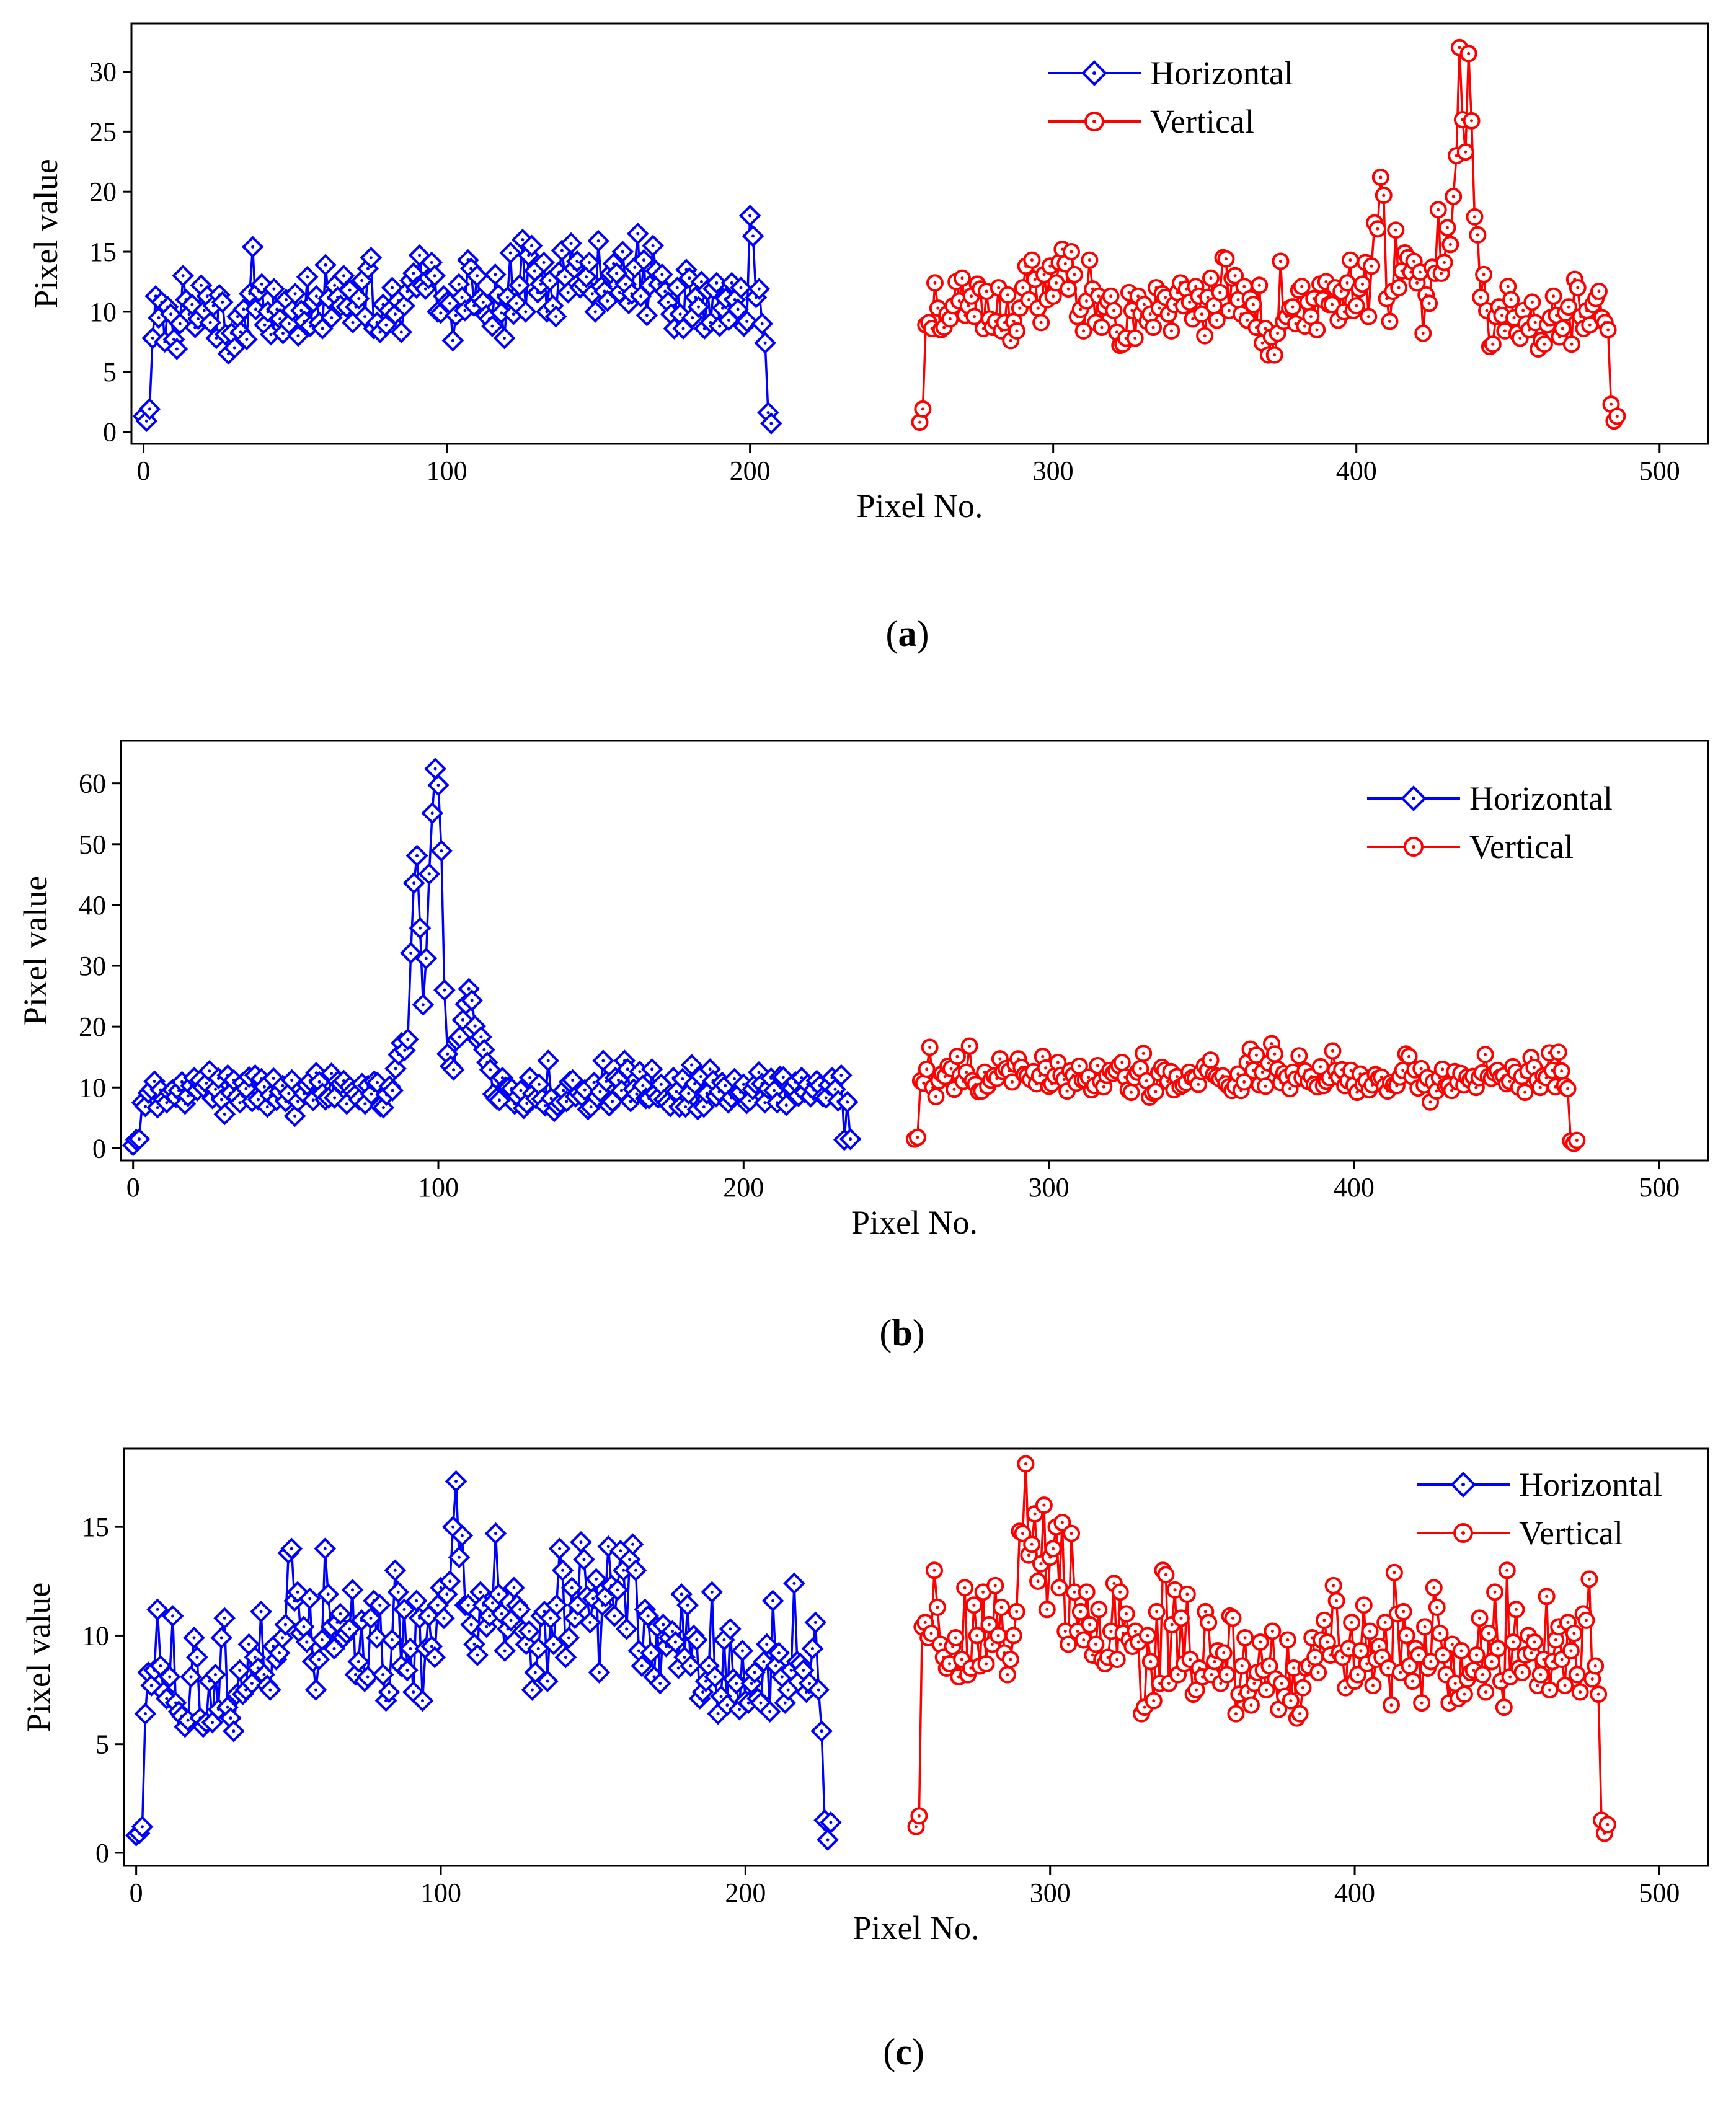 This screenshot has height=2107, width=1736. Describe the element at coordinates (907, 633) in the screenshot. I see `panel-label: (a)` at that location.